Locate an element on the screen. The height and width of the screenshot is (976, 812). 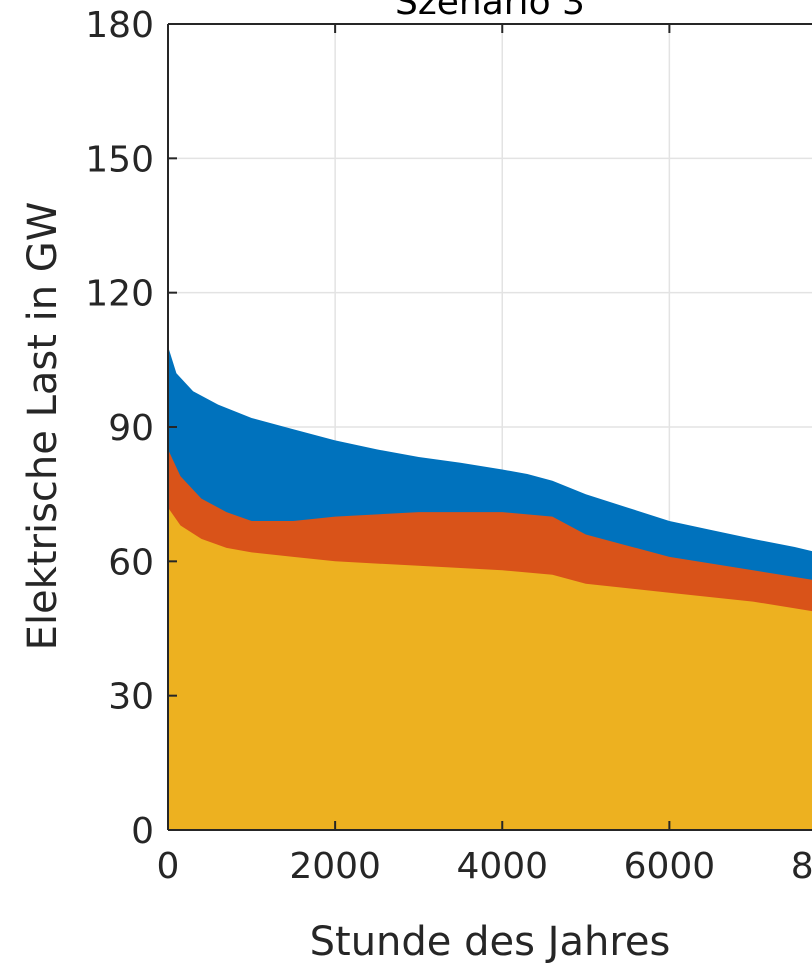
x-tick-label-2: 4000 is located at coordinates (502, 866).